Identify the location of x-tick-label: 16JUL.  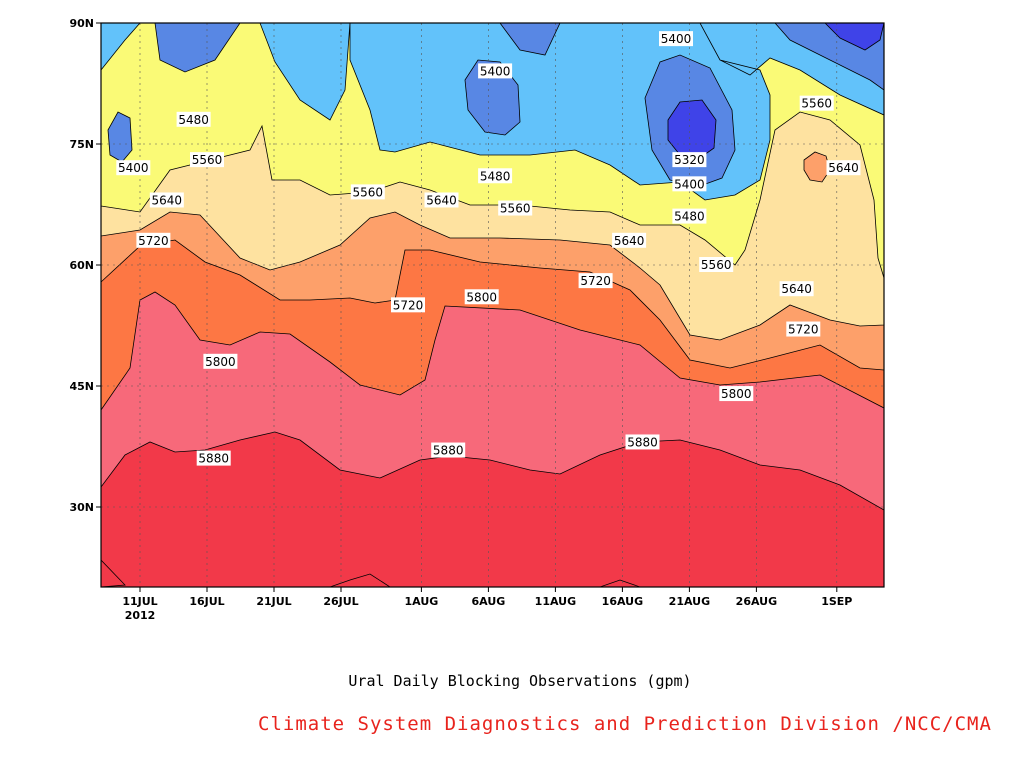
(206, 601).